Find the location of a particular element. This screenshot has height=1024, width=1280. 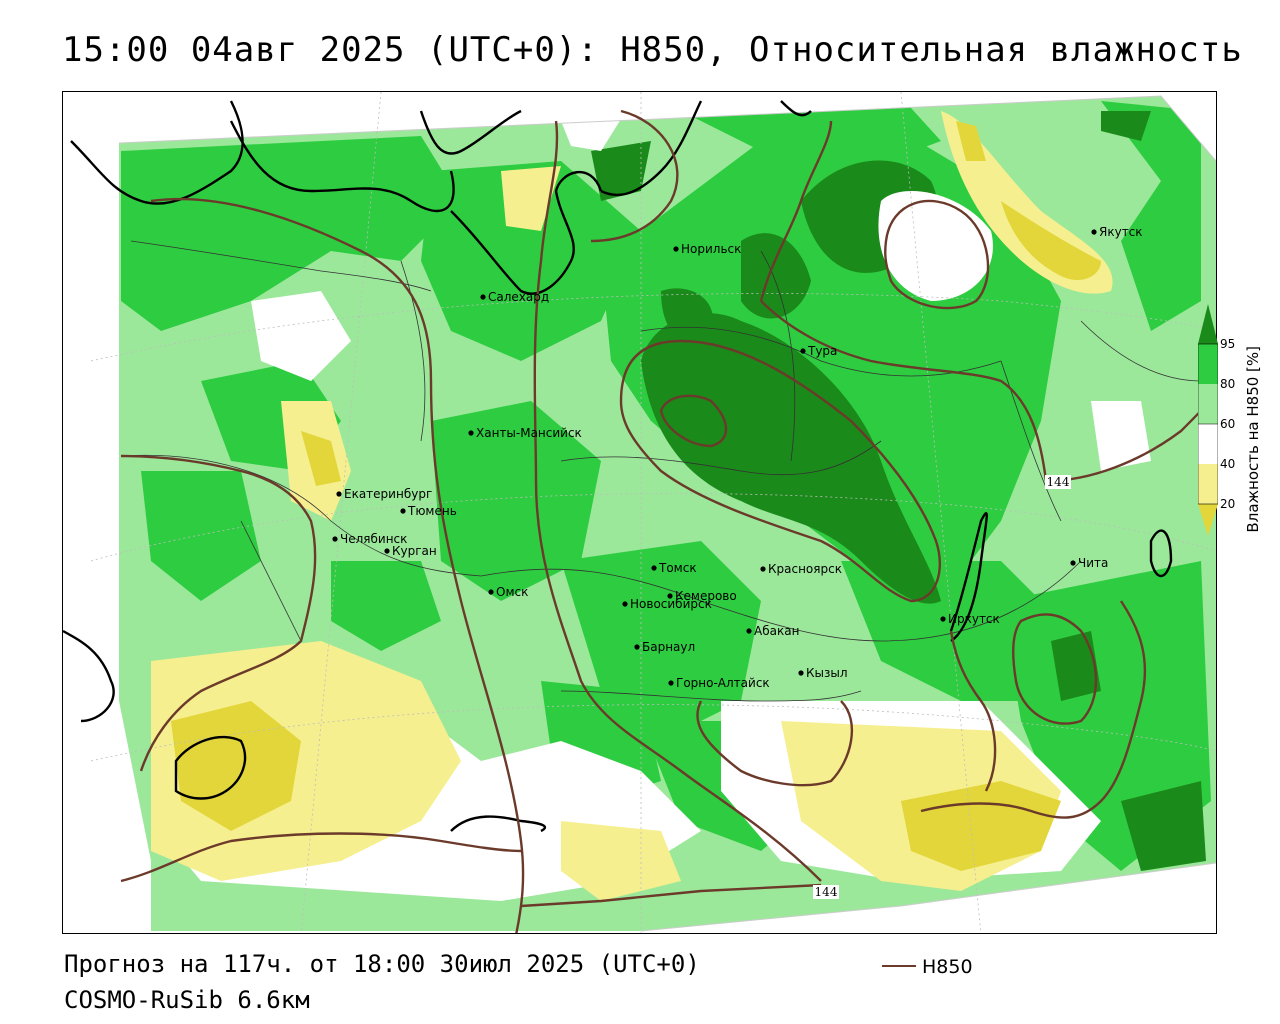

city-marker: Тюмень is located at coordinates (428, 511).